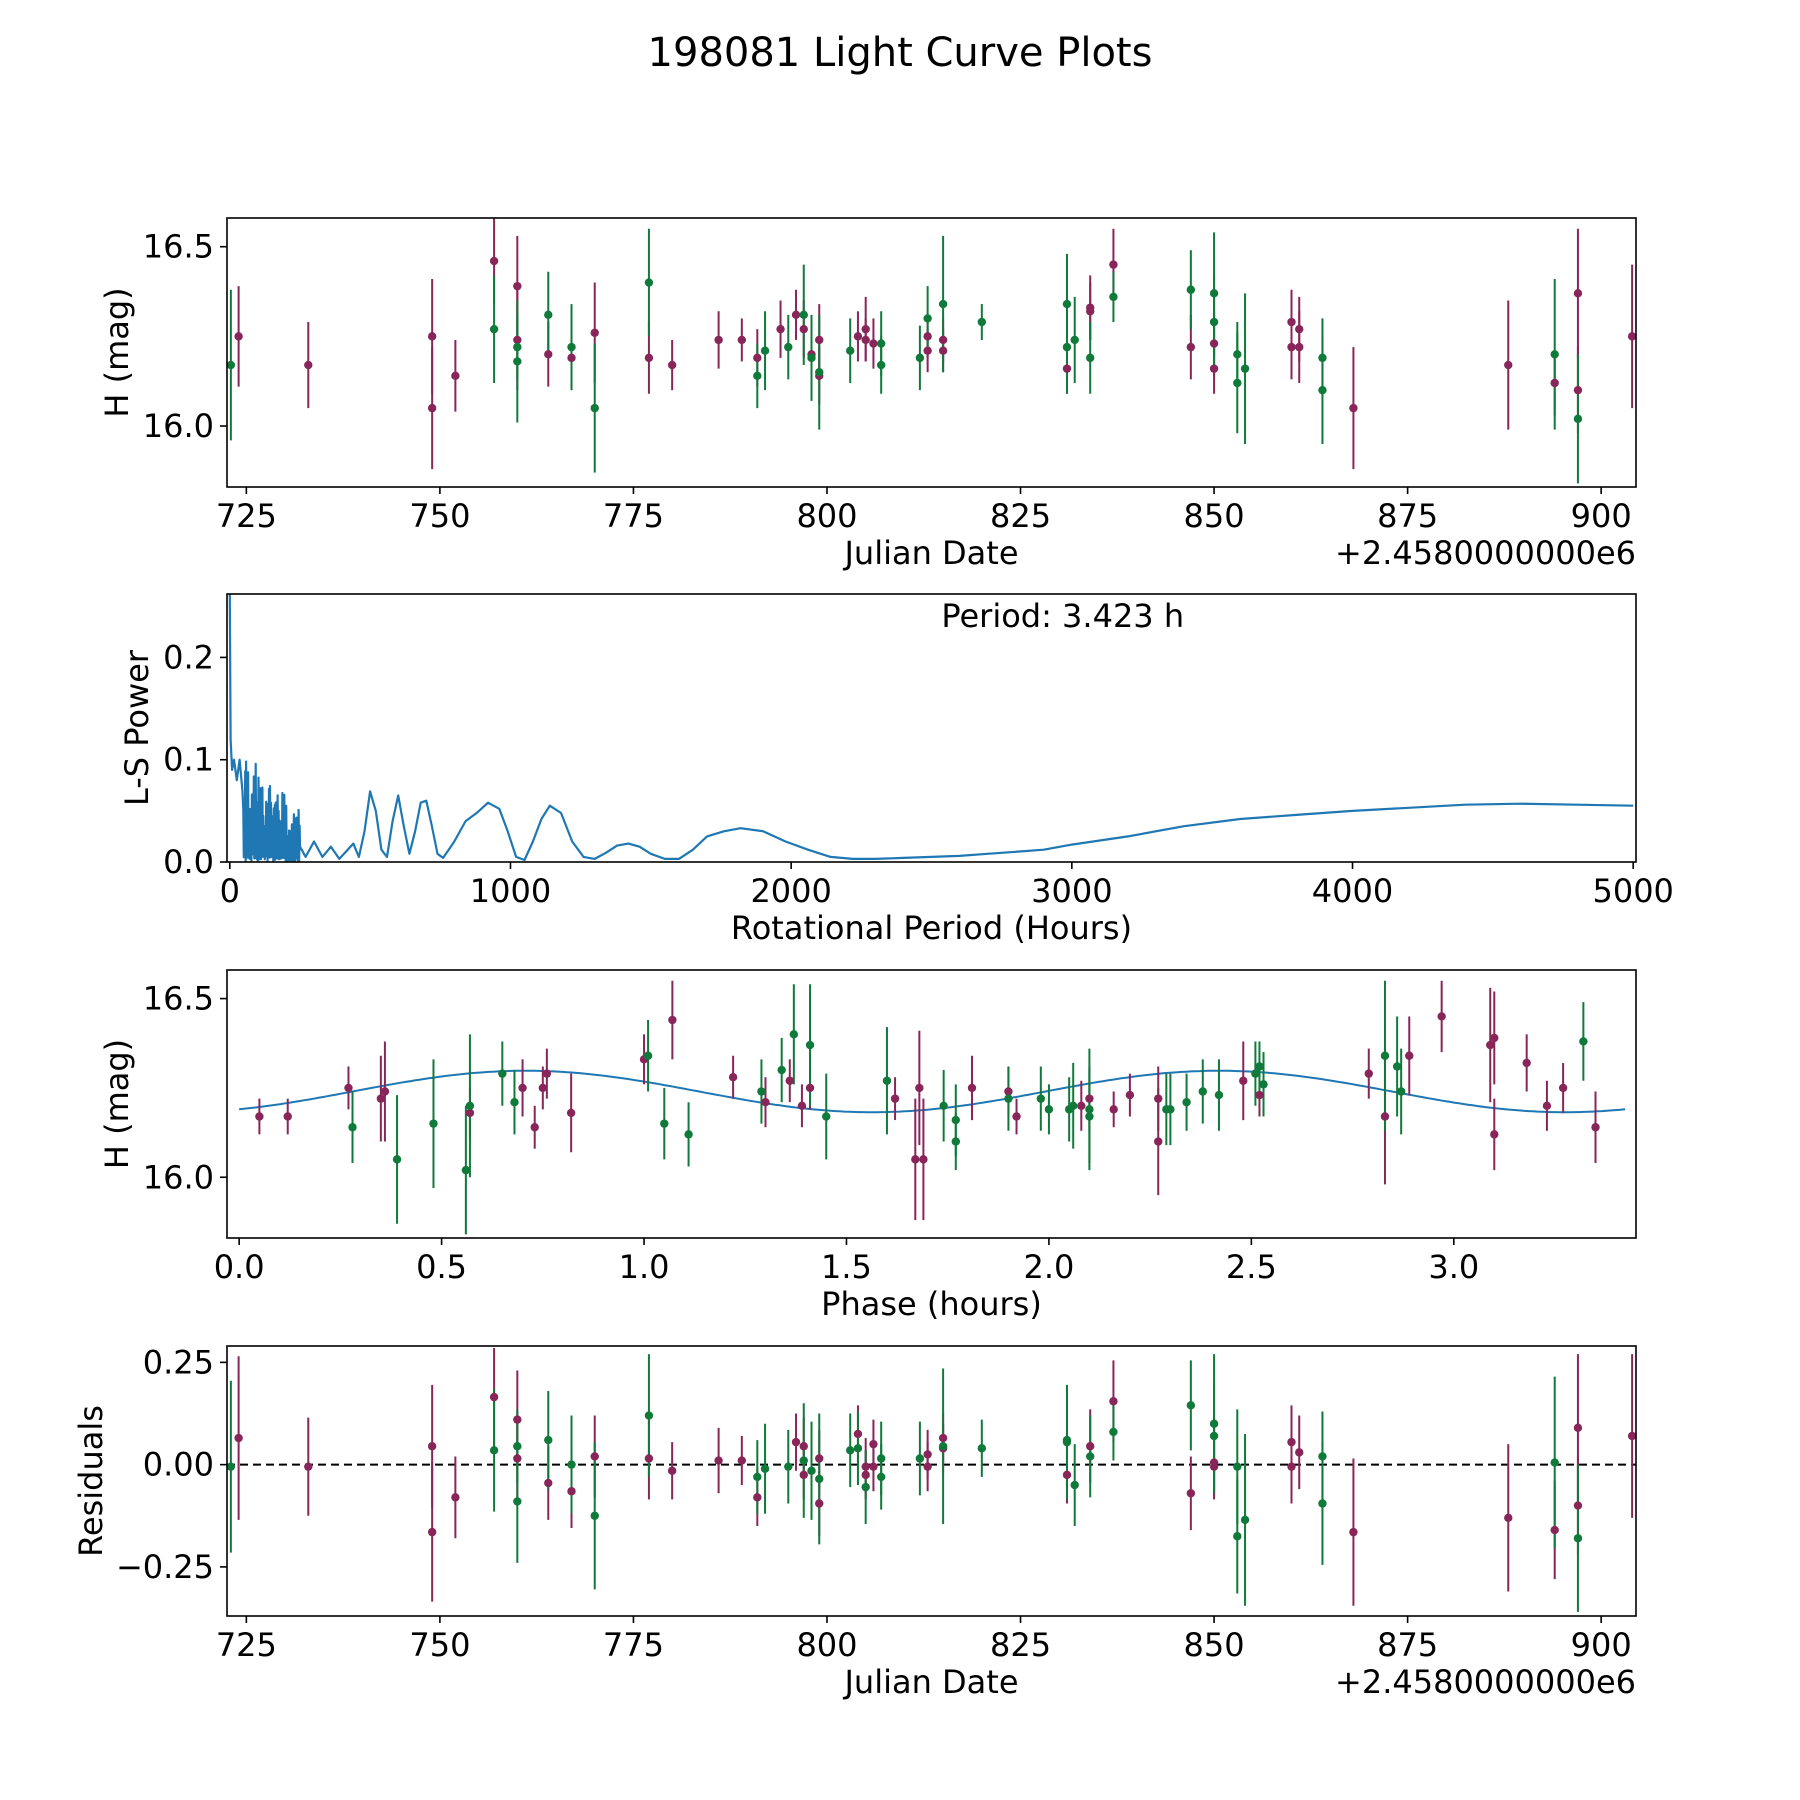  Describe the element at coordinates (932, 1091) in the screenshot. I see `model-fit-curve` at that location.